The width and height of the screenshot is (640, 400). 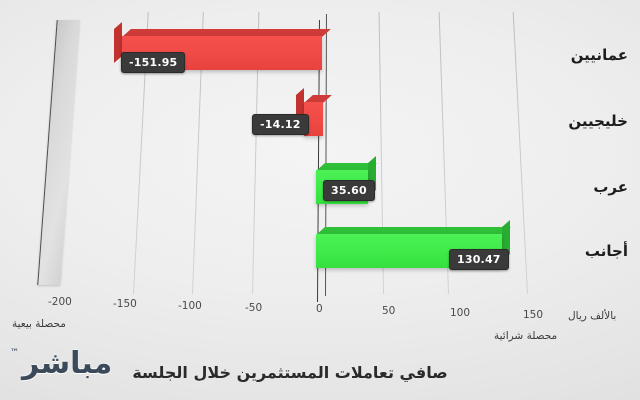 I want to click on xtick-50: 50, so click(x=389, y=311).